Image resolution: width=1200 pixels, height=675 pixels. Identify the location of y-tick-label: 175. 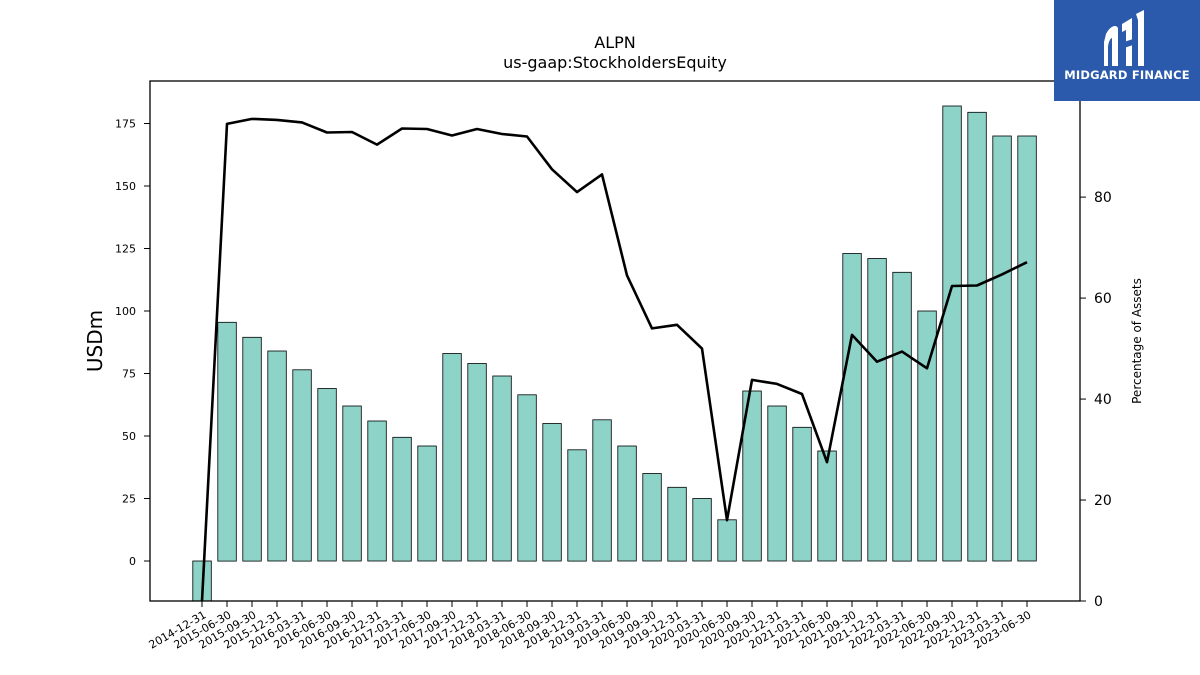
(125, 124).